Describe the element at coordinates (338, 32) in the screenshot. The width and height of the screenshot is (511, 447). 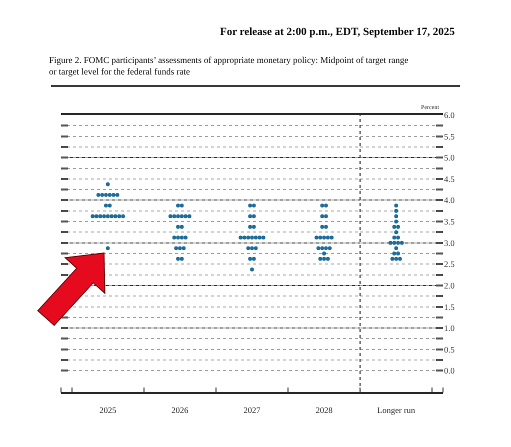
I see `text: For release at 2:00 p.m., EDT, September 17, 2025` at that location.